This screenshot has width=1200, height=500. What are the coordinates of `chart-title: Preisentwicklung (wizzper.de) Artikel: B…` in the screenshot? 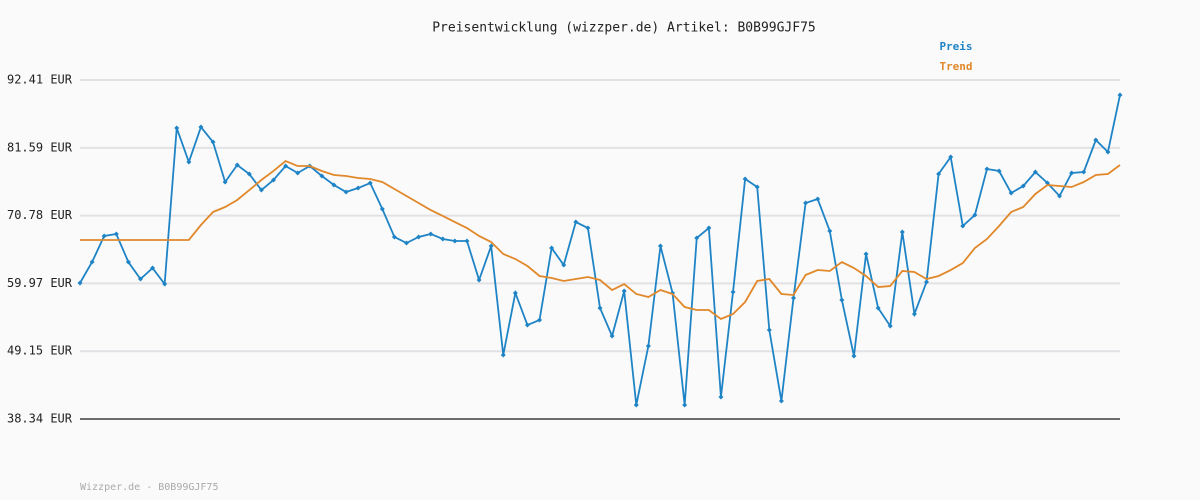 It's located at (624, 28).